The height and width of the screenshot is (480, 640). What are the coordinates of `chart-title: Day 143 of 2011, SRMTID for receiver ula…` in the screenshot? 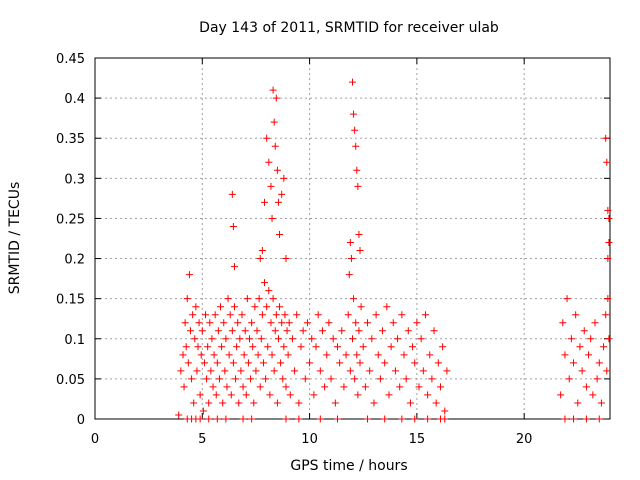 It's located at (349, 28).